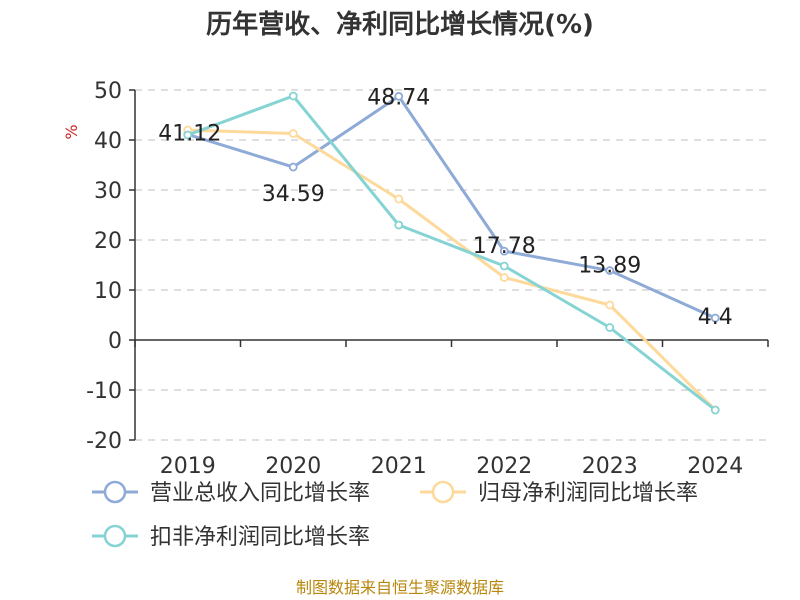 The image size is (800, 600). Describe the element at coordinates (400, 24) in the screenshot. I see `chart-title: 历年营收、净利同比增长情况(%)` at that location.